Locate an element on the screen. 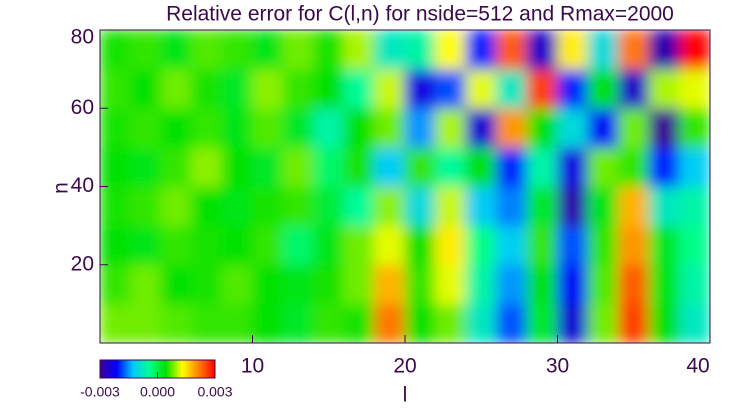 This screenshot has height=408, width=742. y-tick-label: 60 is located at coordinates (82, 107).